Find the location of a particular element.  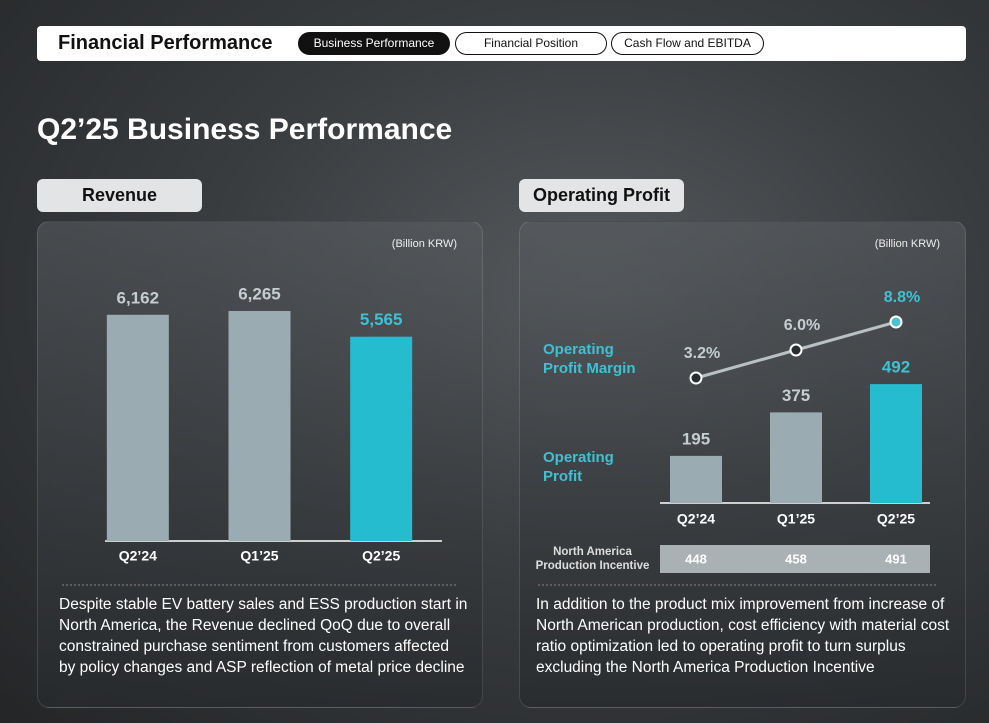

value-label: 492 is located at coordinates (896, 367).